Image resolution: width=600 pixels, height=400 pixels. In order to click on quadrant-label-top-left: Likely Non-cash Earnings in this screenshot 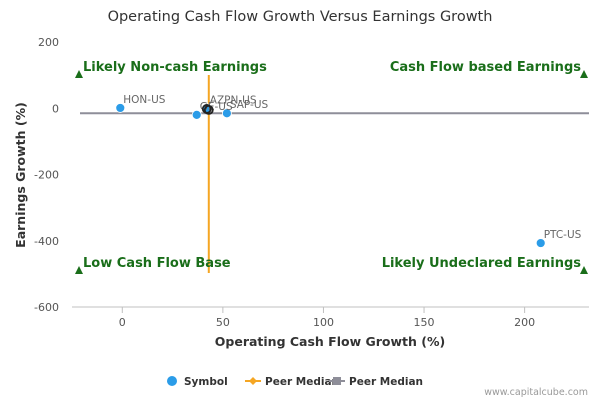, I will do `click(175, 67)`.